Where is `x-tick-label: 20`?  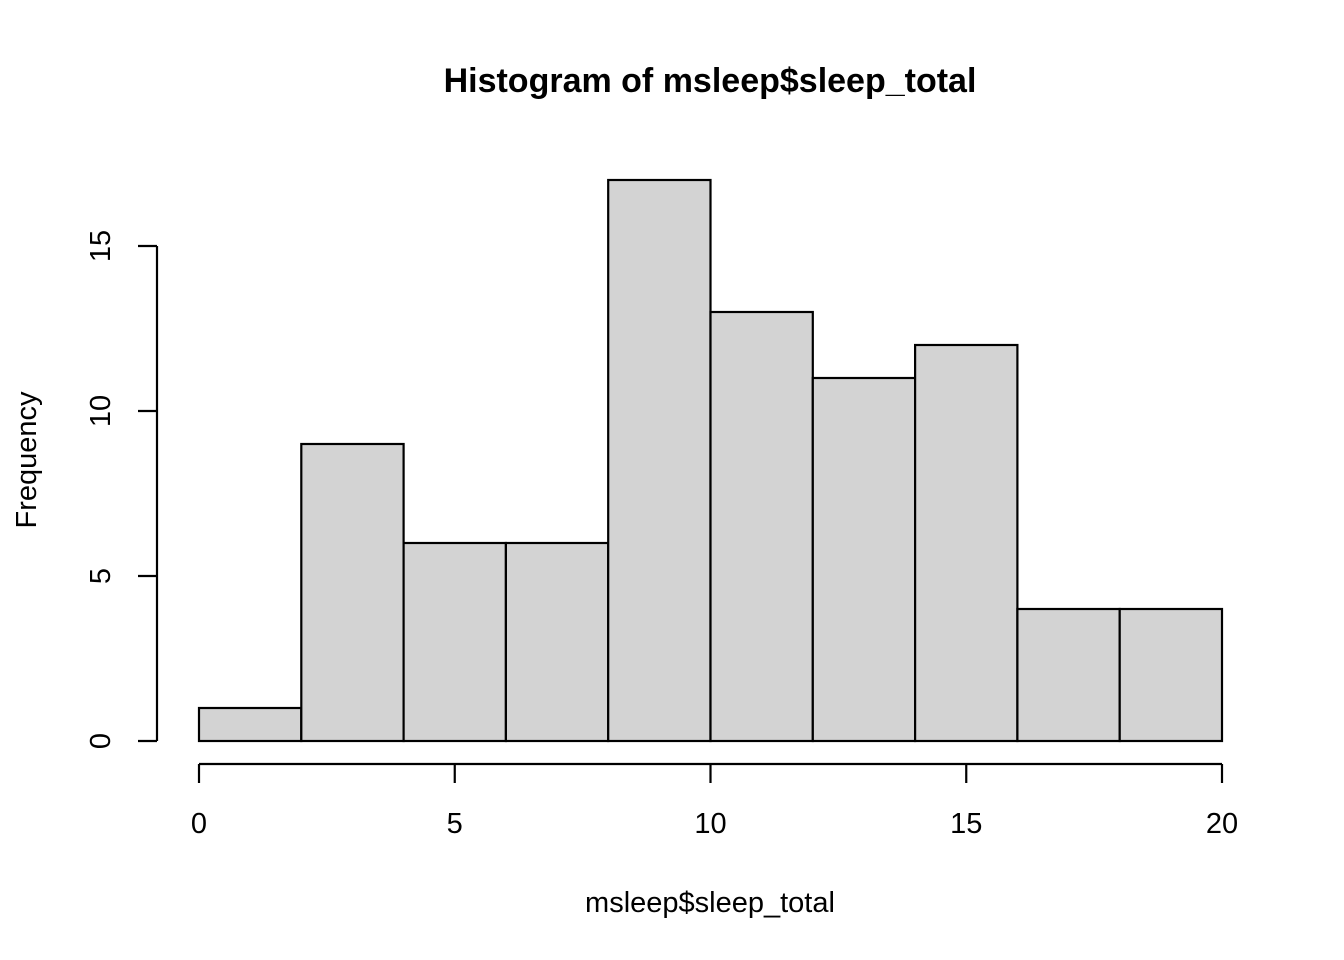
x-tick-label: 20 is located at coordinates (1222, 824).